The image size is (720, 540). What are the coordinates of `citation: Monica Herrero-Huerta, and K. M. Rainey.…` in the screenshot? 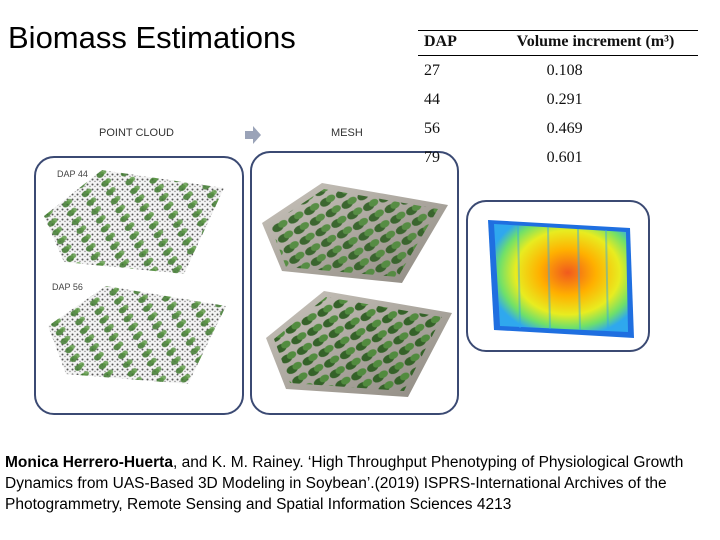 It's located at (360, 483).